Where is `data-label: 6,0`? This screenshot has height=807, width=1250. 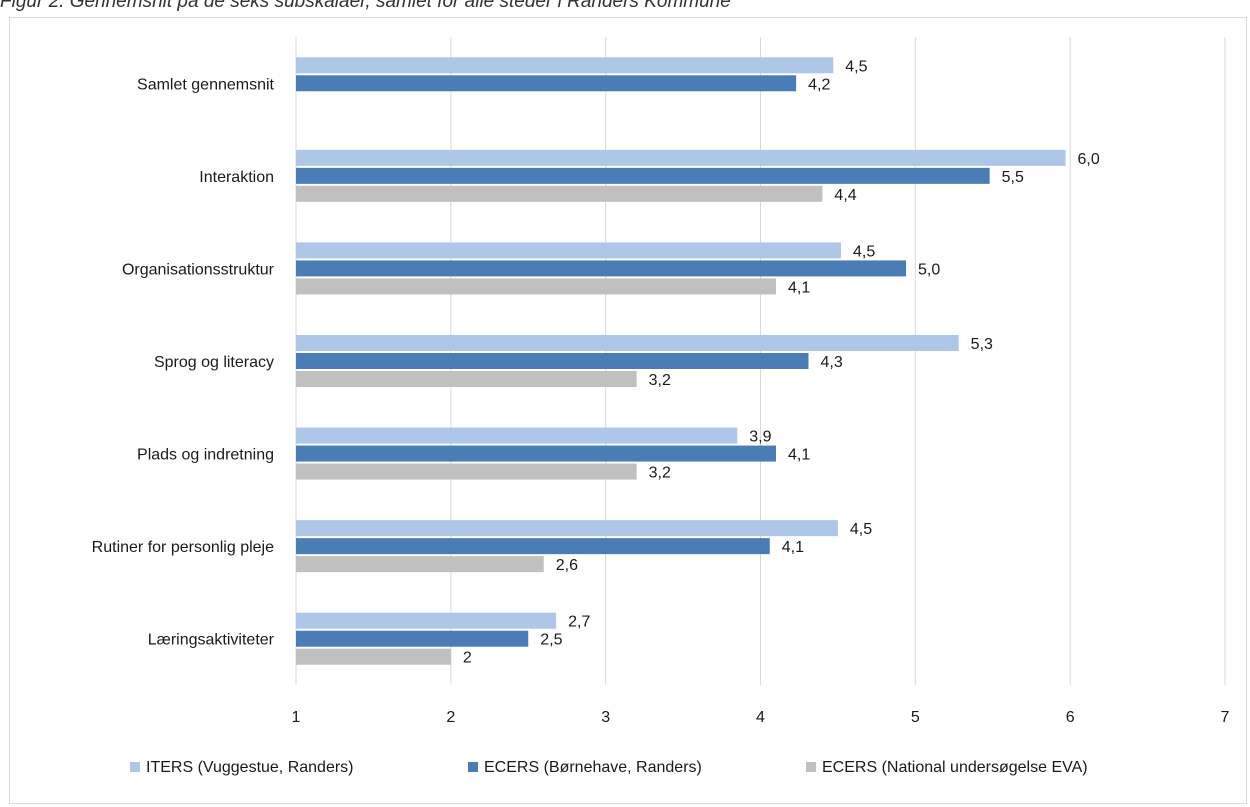
data-label: 6,0 is located at coordinates (1089, 159).